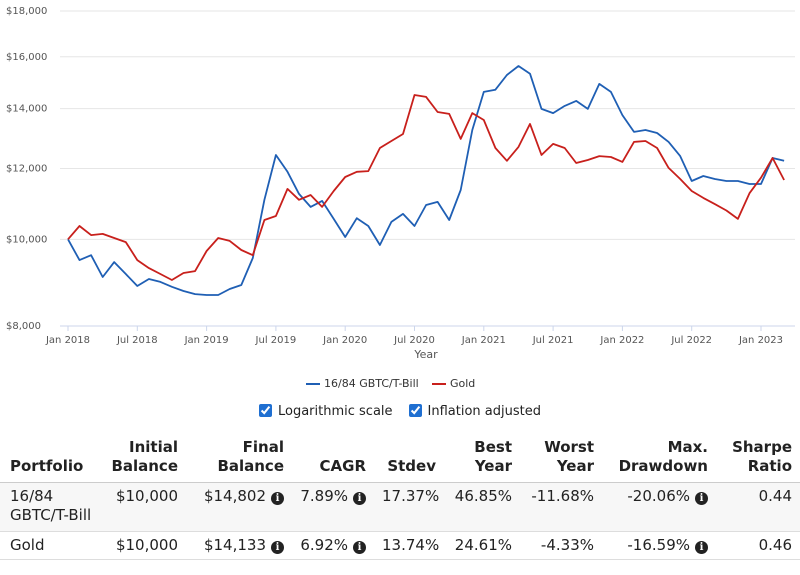  What do you see at coordinates (482, 459) in the screenshot?
I see `column-header: Best Year` at bounding box center [482, 459].